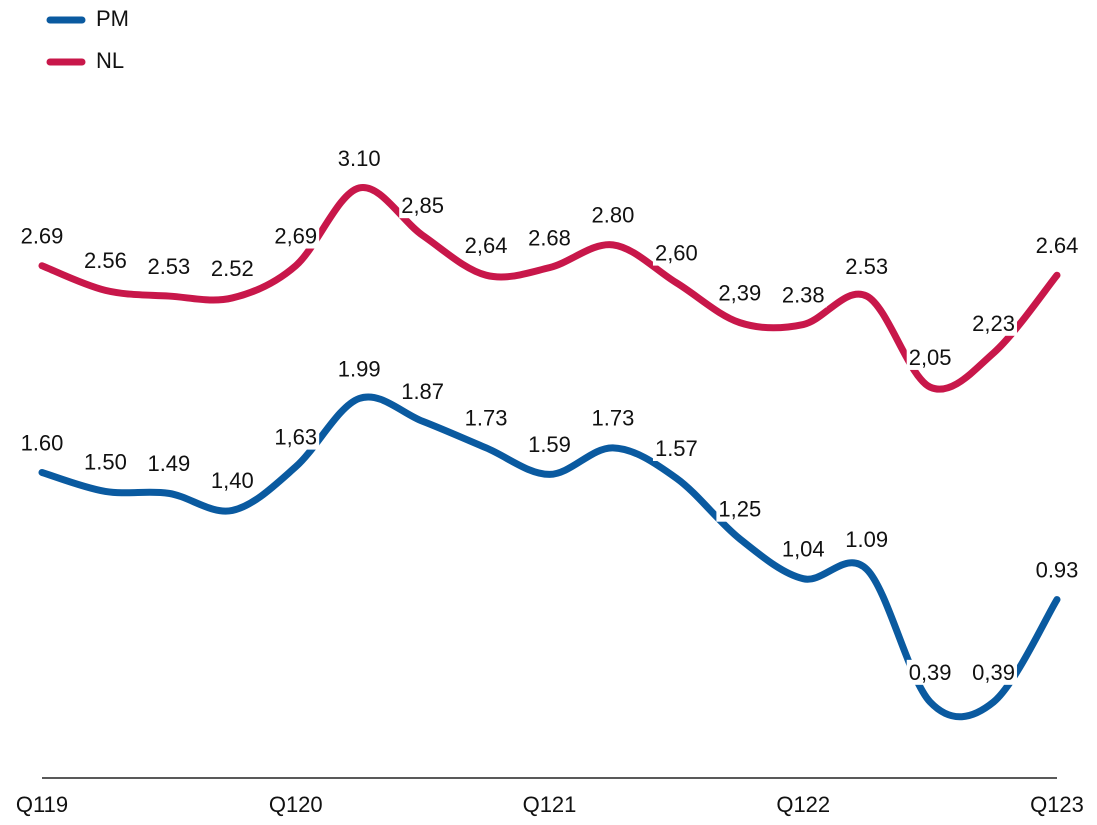 Image resolution: width=1097 pixels, height=825 pixels. Describe the element at coordinates (112, 18) in the screenshot. I see `legend-label: PM` at that location.